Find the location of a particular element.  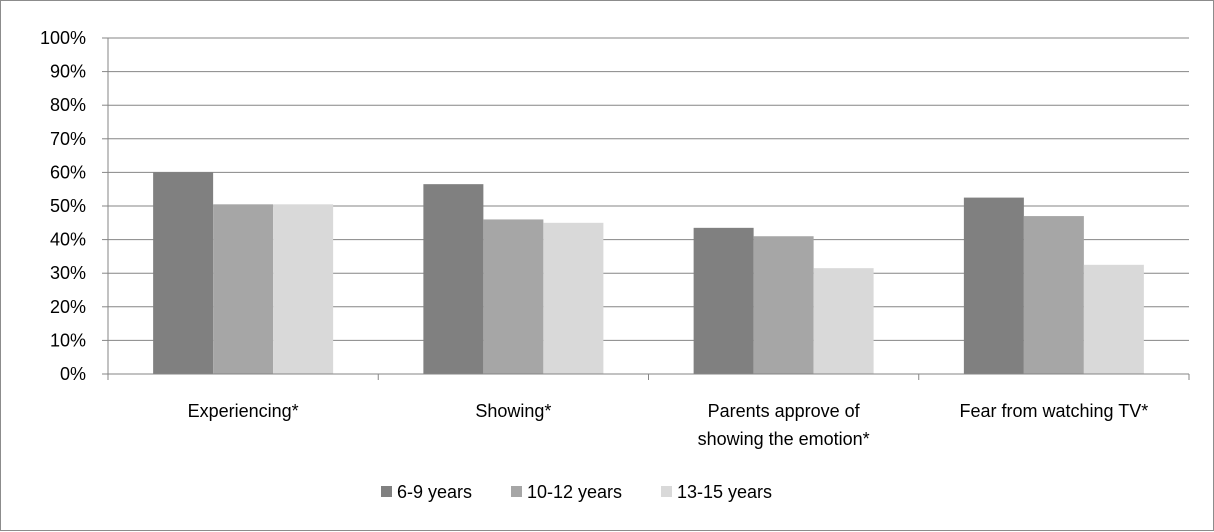

y-tick-label: 50% is located at coordinates (68, 206).